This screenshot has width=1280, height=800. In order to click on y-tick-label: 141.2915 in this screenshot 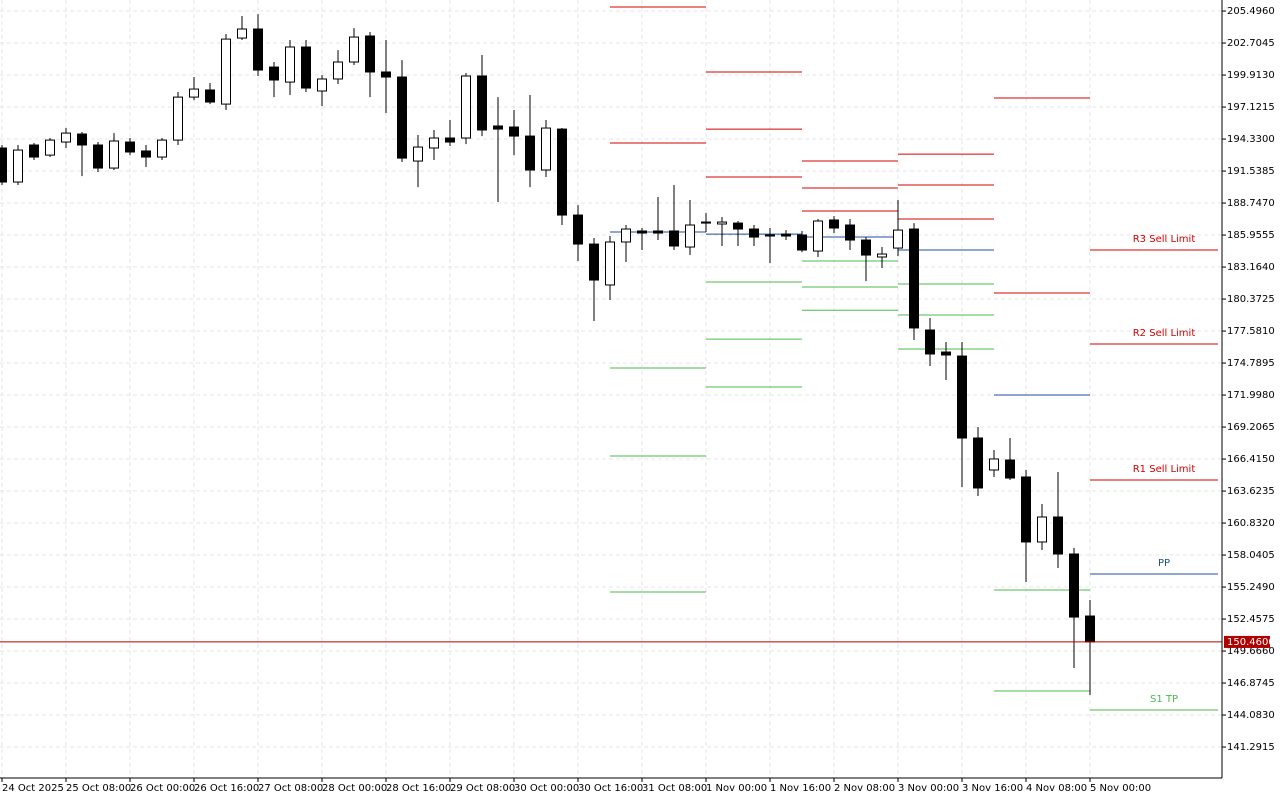, I will do `click(1251, 747)`.